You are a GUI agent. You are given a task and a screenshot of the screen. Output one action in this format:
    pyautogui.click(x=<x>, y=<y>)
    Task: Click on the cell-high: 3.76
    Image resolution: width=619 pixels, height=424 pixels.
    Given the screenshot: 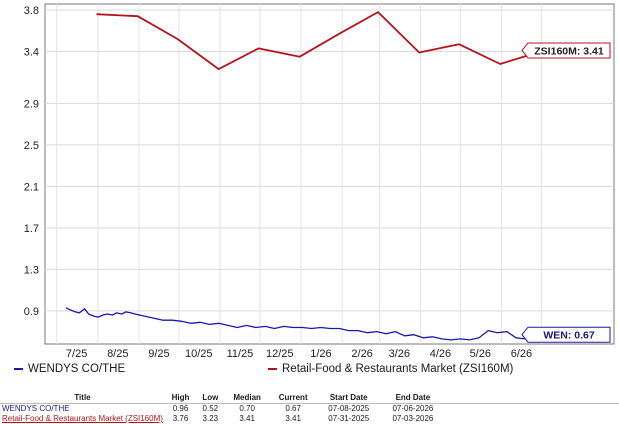 What is the action you would take?
    pyautogui.click(x=180, y=418)
    